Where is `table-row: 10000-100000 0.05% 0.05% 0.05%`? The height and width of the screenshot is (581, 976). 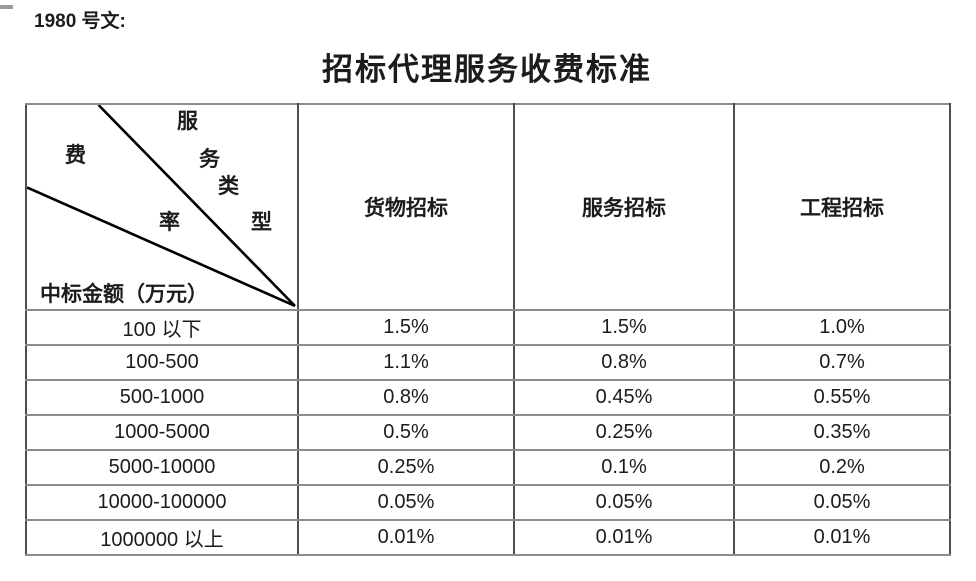 table-row: 10000-100000 0.05% 0.05% 0.05% is located at coordinates (488, 502).